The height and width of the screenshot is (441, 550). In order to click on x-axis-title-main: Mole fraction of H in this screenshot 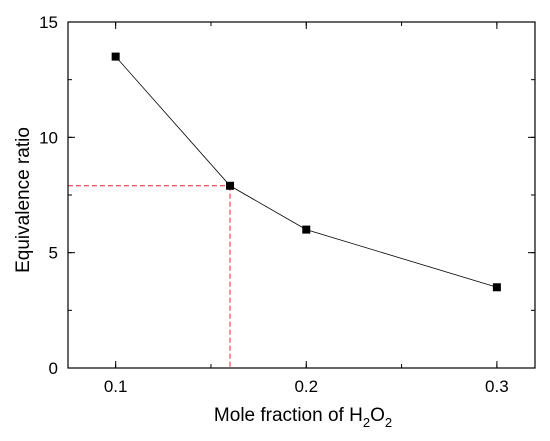, I will do `click(288, 415)`.